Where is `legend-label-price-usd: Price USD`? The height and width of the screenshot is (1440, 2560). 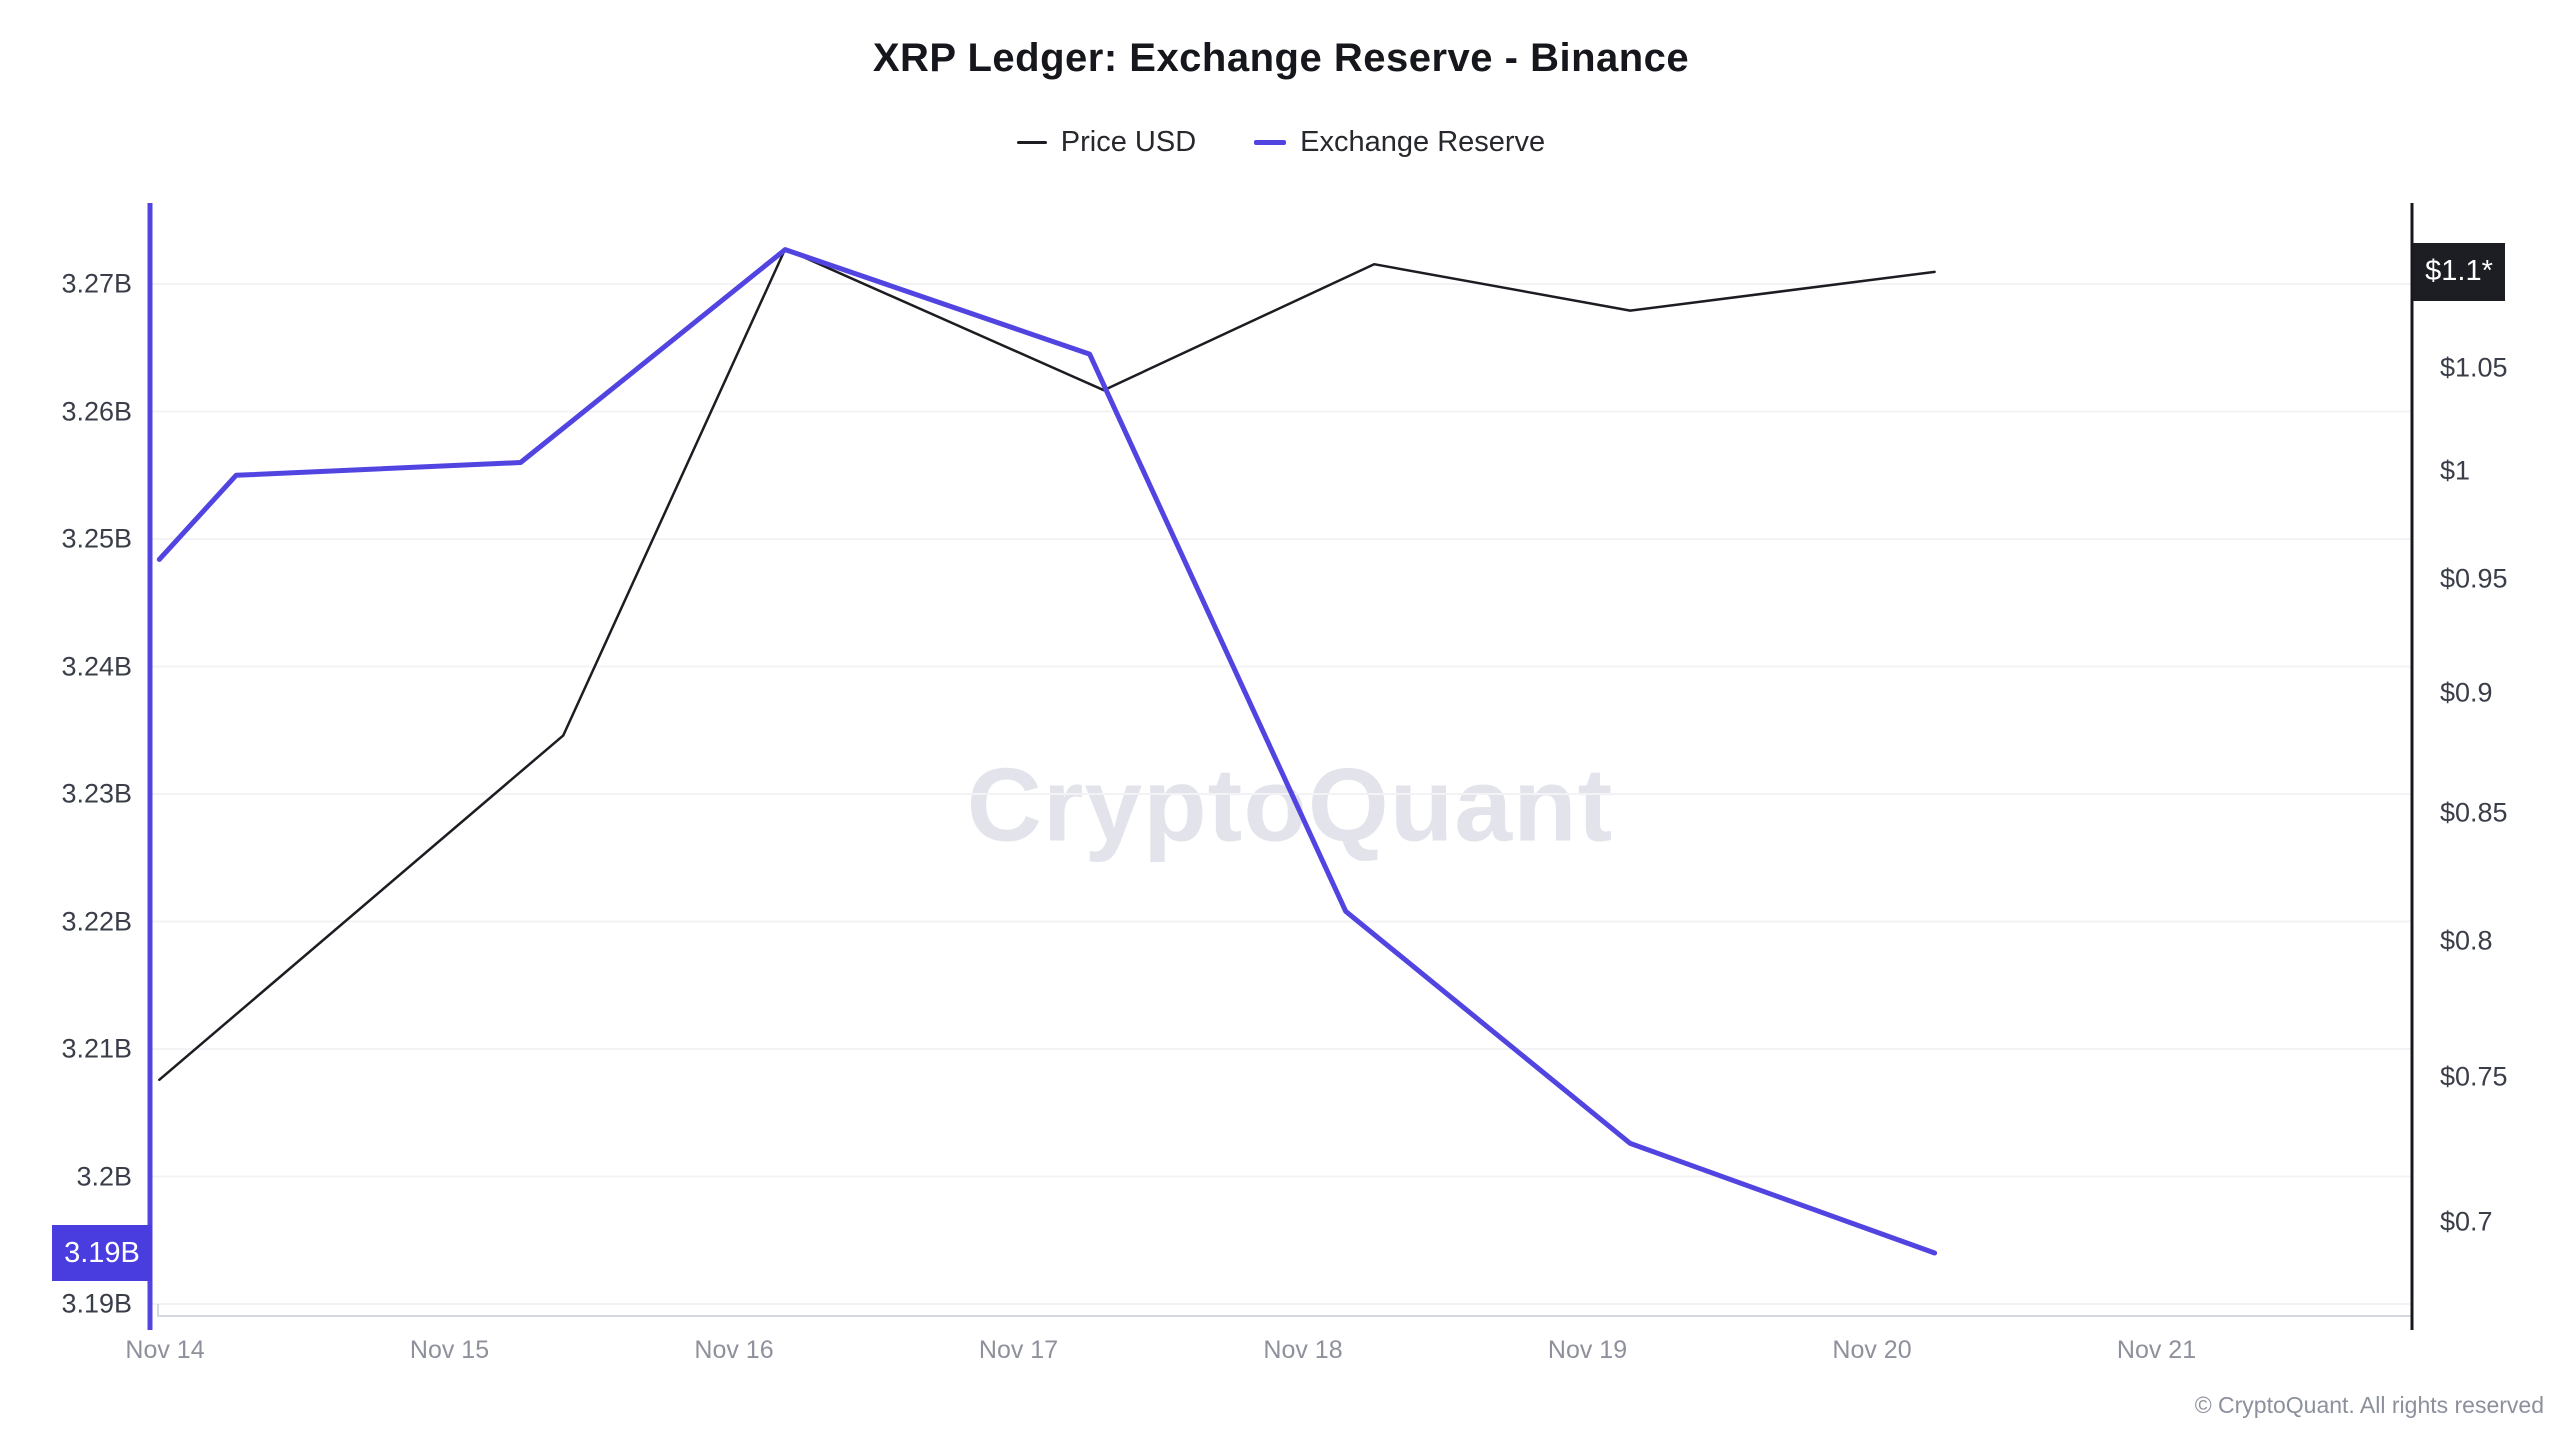 legend-label-price-usd: Price USD is located at coordinates (1128, 142).